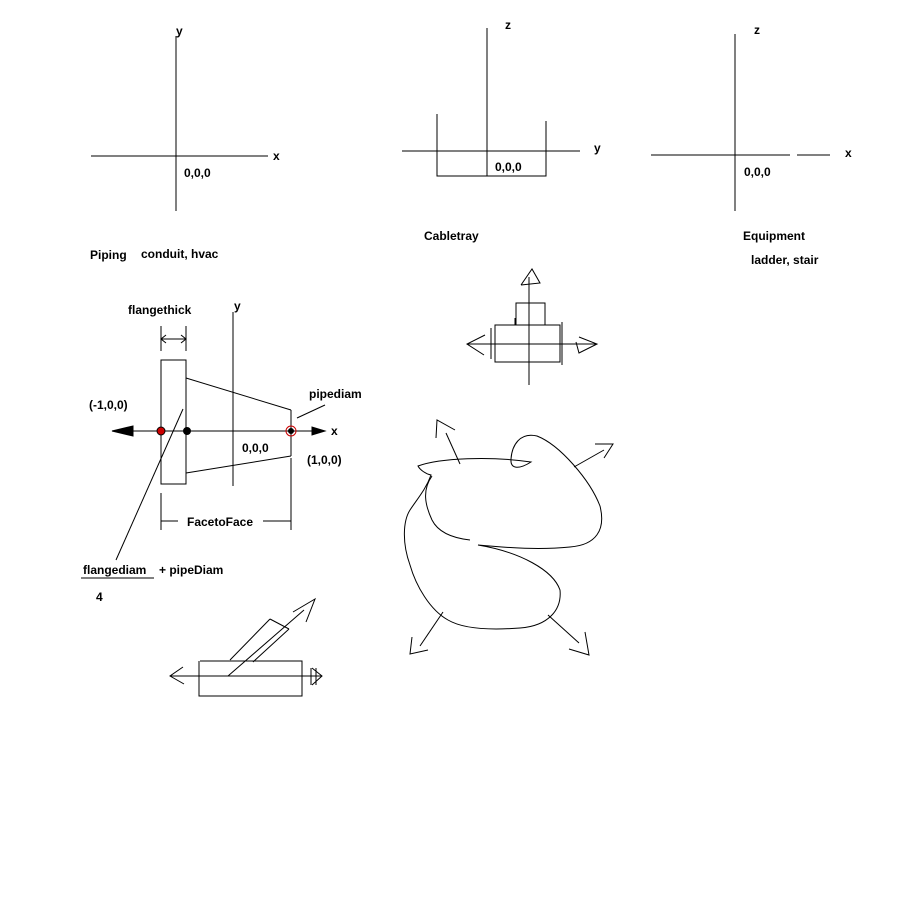 This screenshot has height=900, width=900. I want to click on flange-y-label: y, so click(237, 306).